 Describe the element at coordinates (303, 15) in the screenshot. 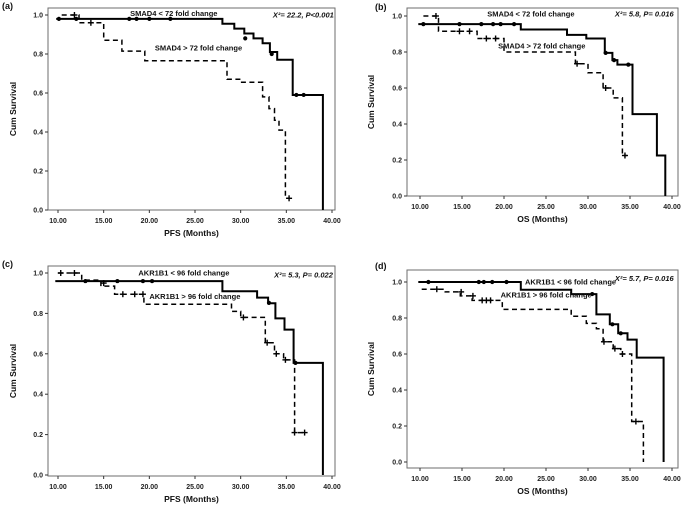

I see `stats-annotation: X²= 22.2, P<0.001` at that location.